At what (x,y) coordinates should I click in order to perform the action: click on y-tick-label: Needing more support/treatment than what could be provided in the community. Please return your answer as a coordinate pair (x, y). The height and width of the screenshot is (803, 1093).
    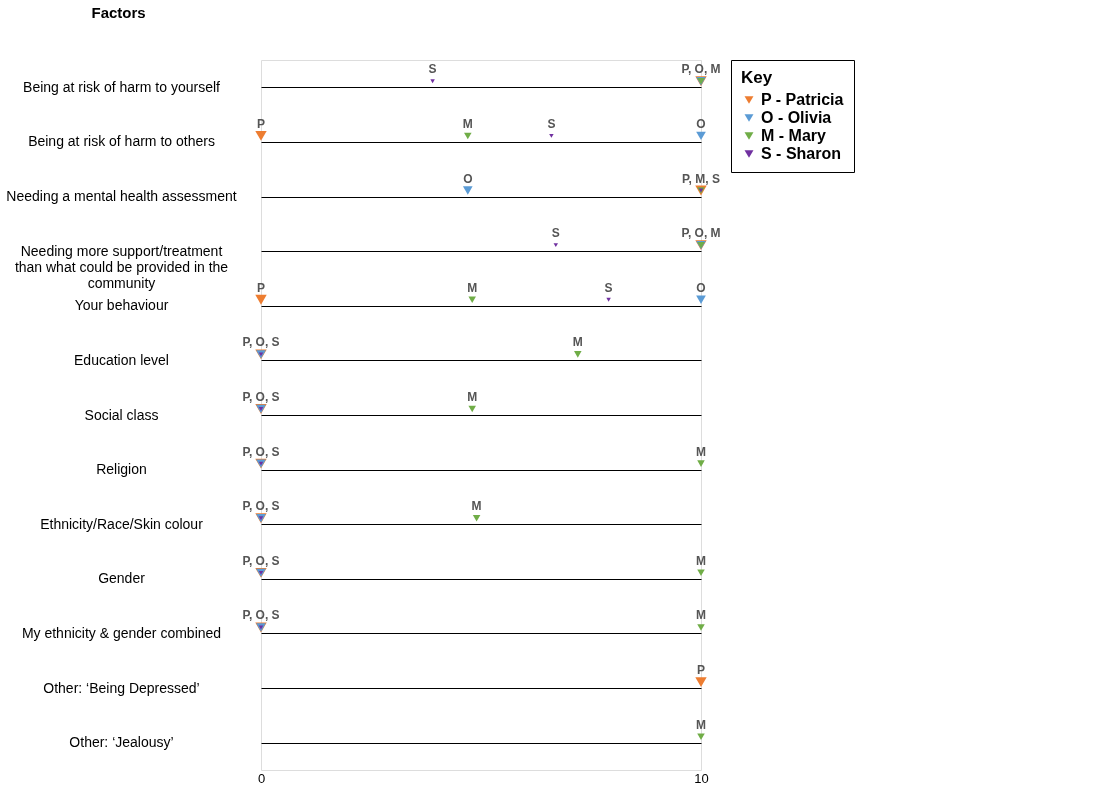
    Looking at the image, I should click on (121, 266).